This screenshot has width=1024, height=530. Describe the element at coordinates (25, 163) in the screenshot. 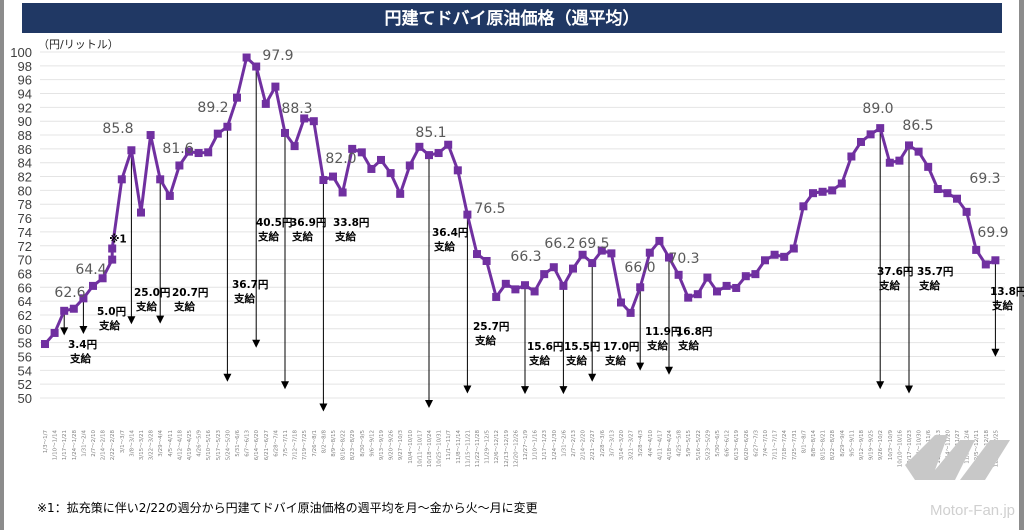

I see `y-tick-label: 84` at that location.